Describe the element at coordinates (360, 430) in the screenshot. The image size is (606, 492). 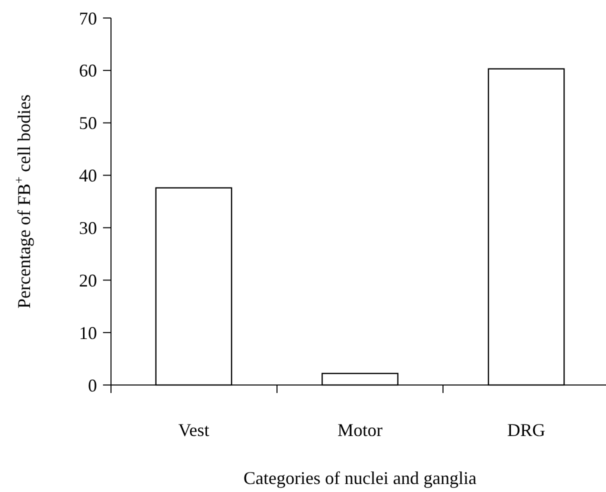
I see `x-tick-label: Motor` at that location.